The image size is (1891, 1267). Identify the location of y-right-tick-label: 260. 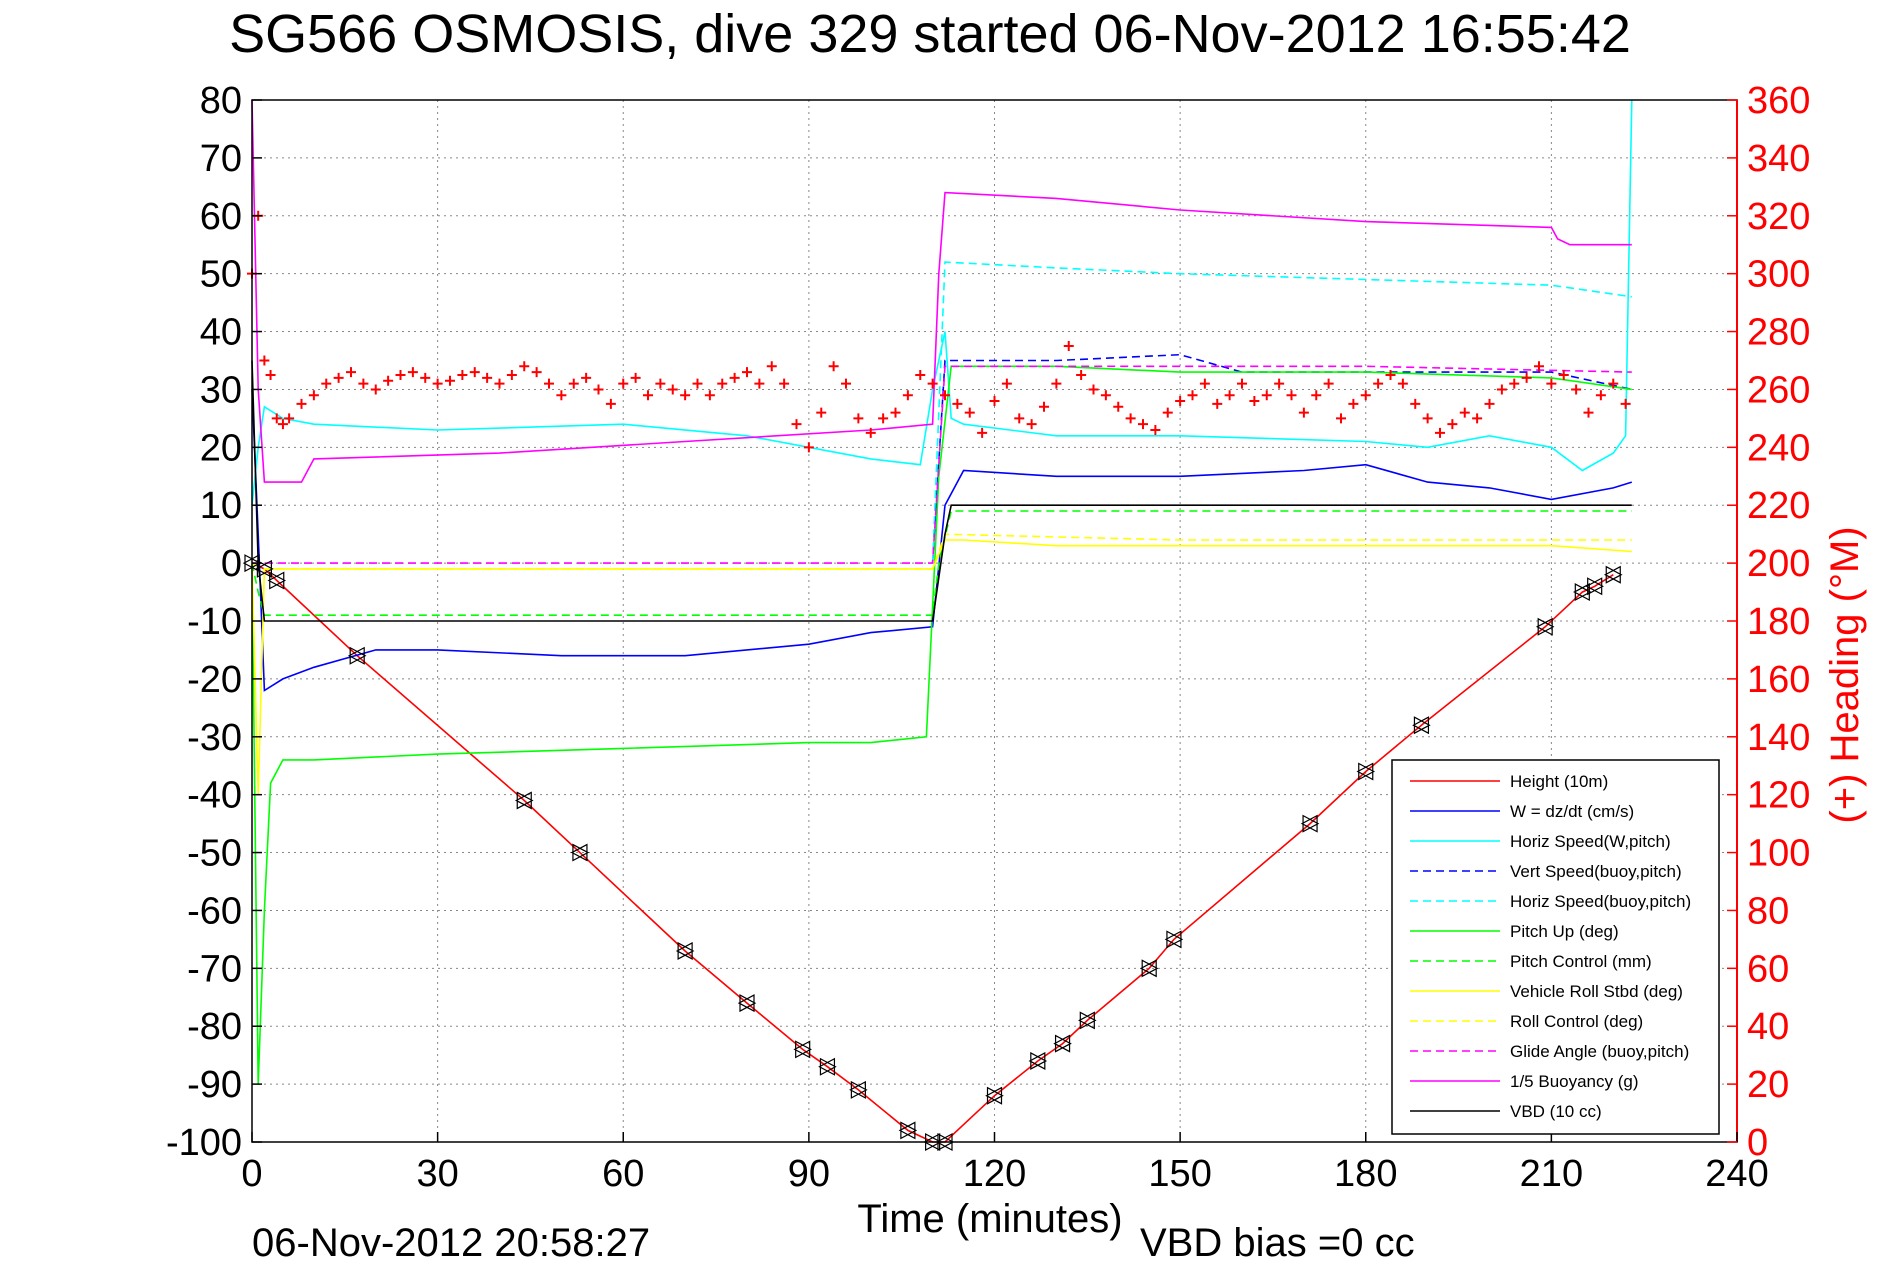
(1778, 390).